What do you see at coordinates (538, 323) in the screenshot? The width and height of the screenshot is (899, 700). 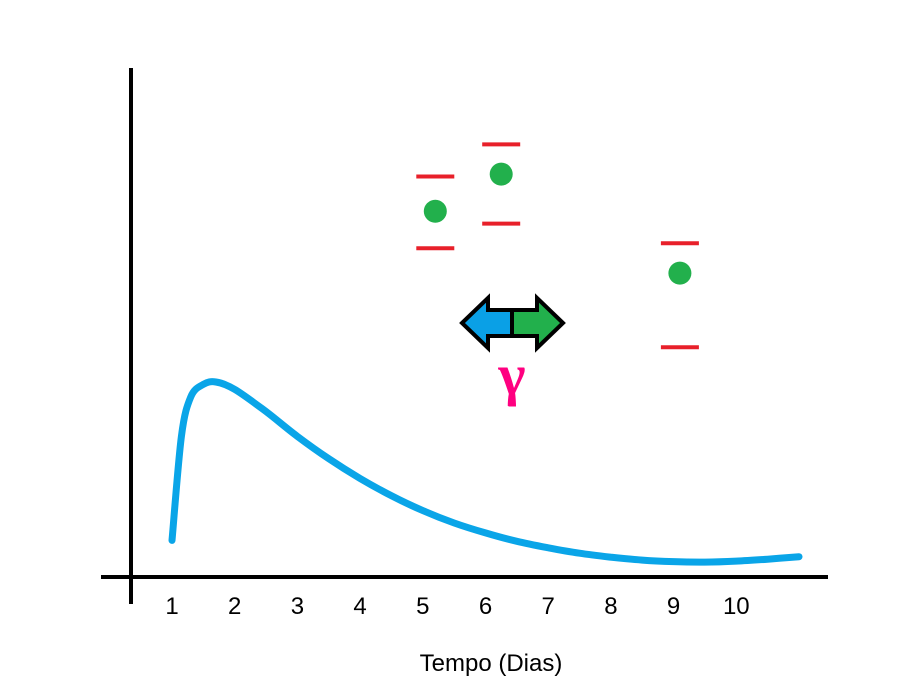 I see `right-arrow-icon` at bounding box center [538, 323].